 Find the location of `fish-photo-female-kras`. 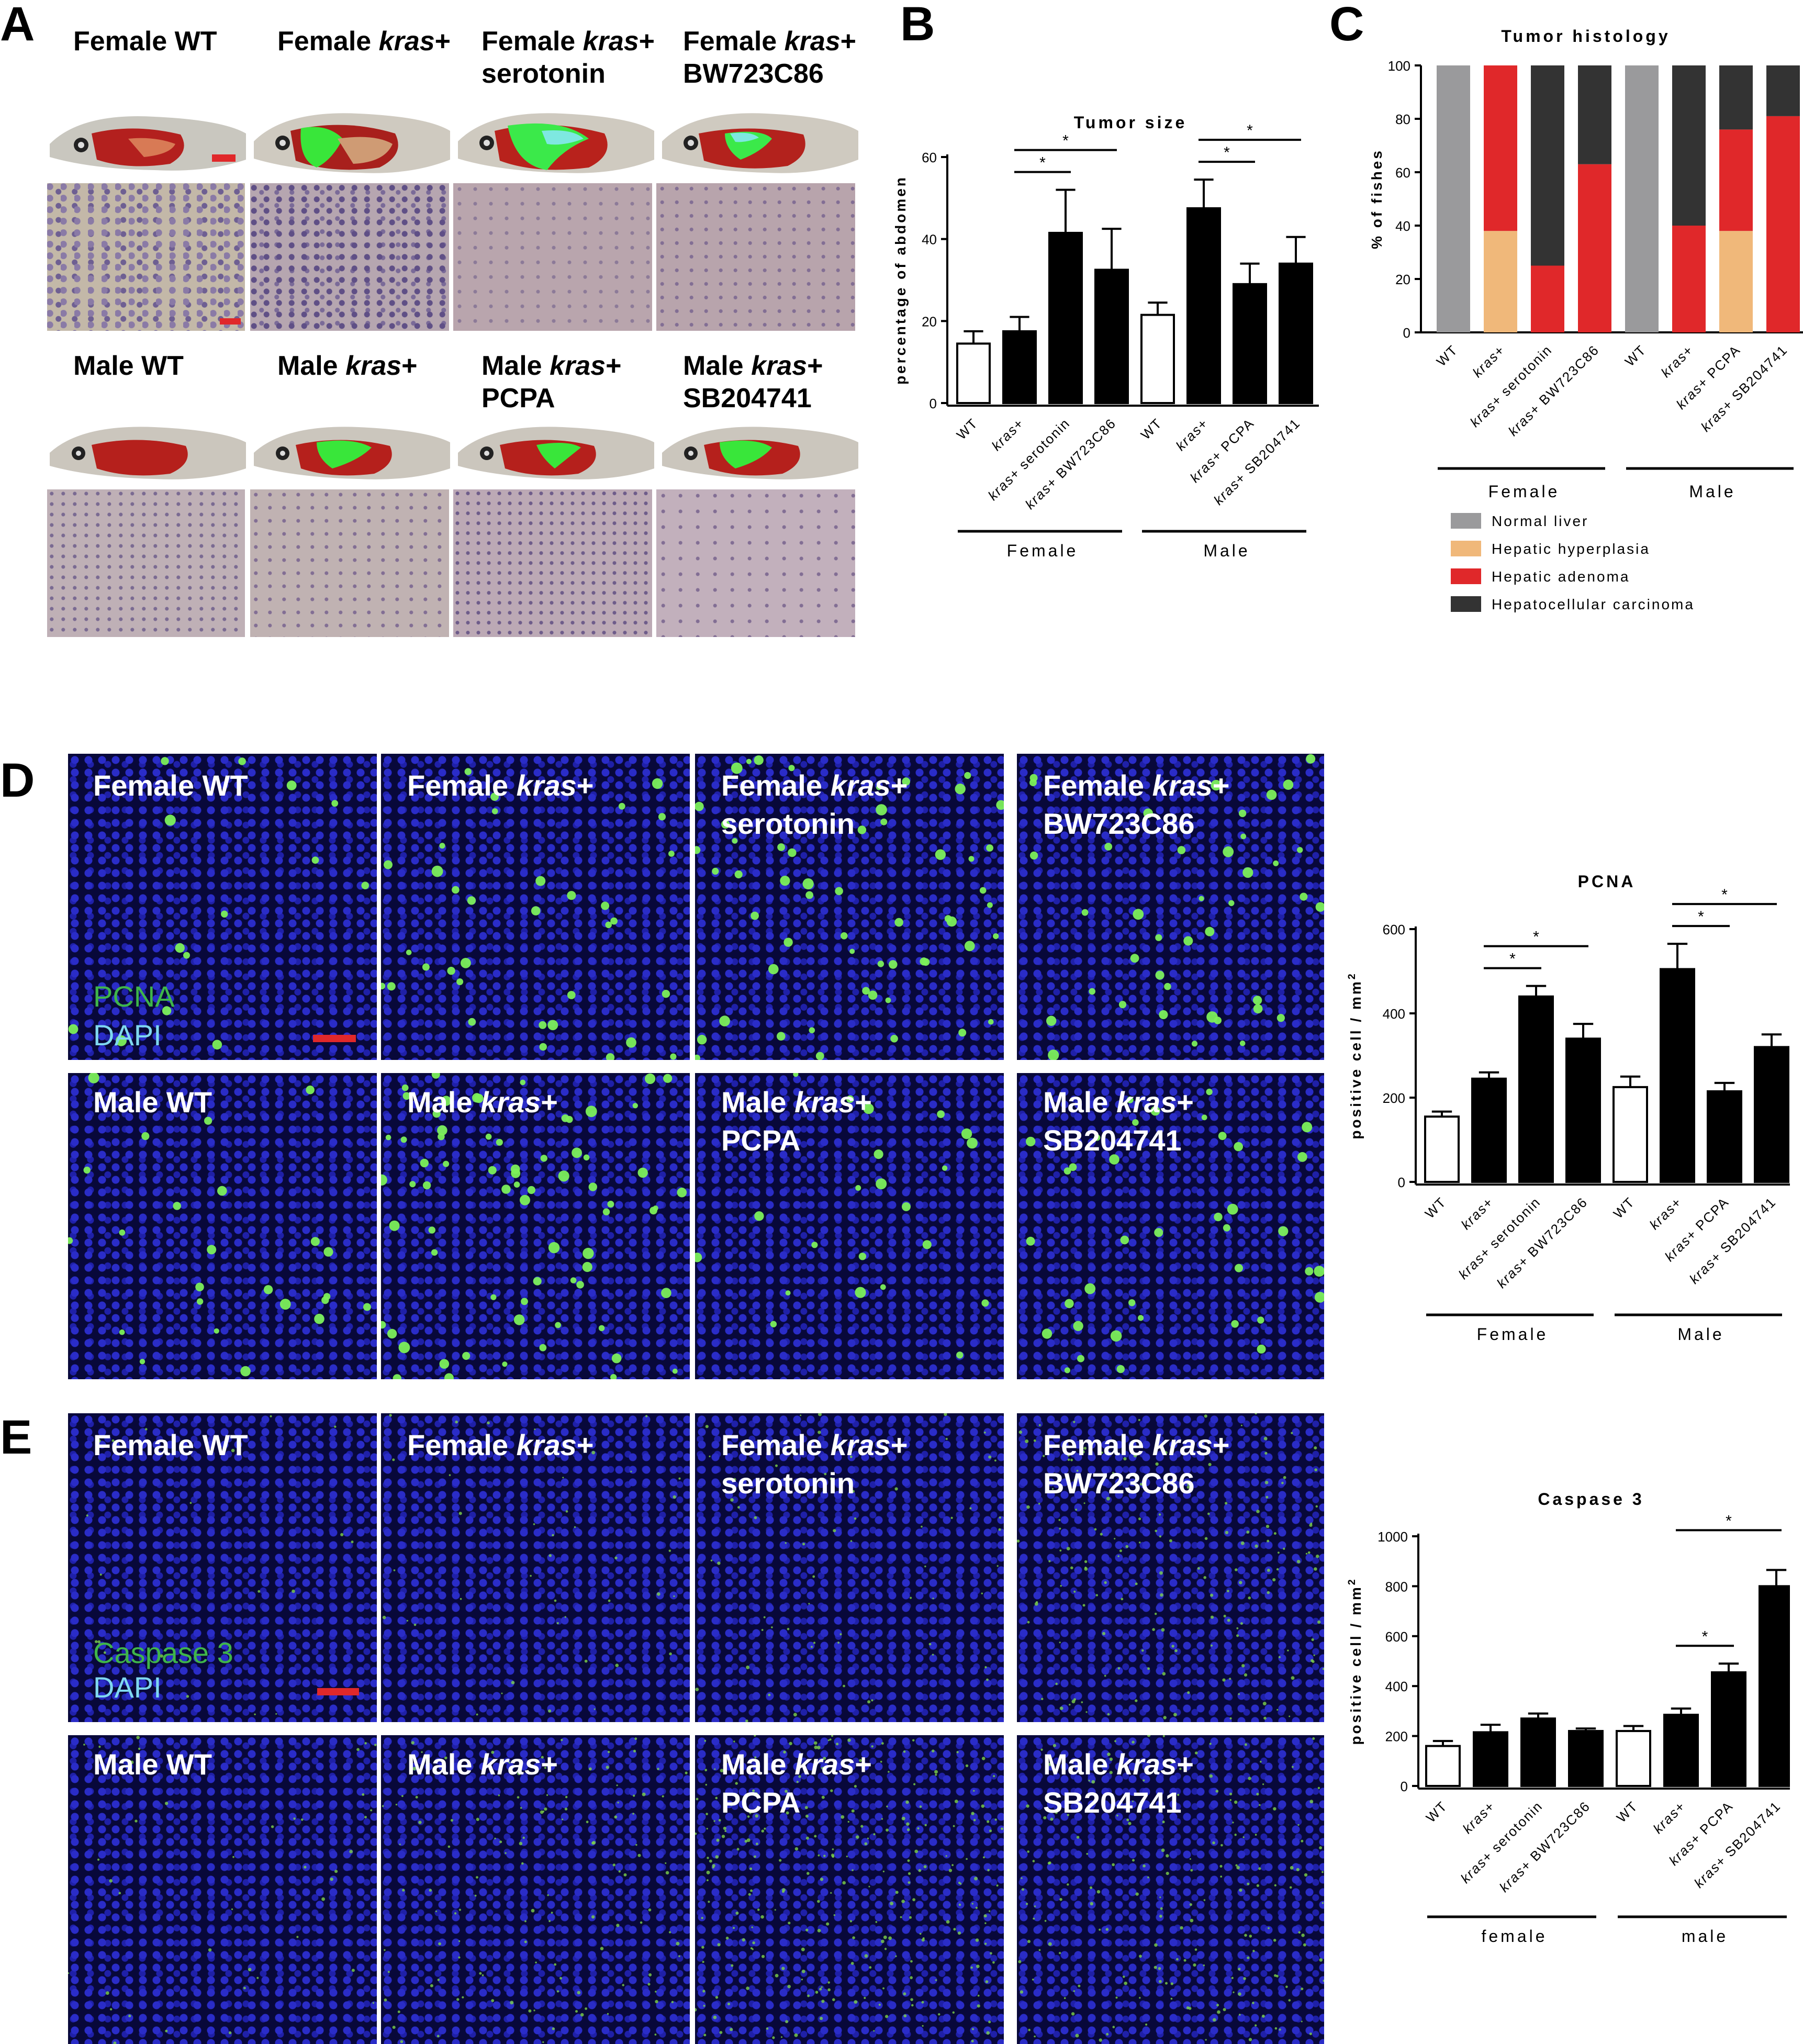

fish-photo-female-kras is located at coordinates (352, 141).